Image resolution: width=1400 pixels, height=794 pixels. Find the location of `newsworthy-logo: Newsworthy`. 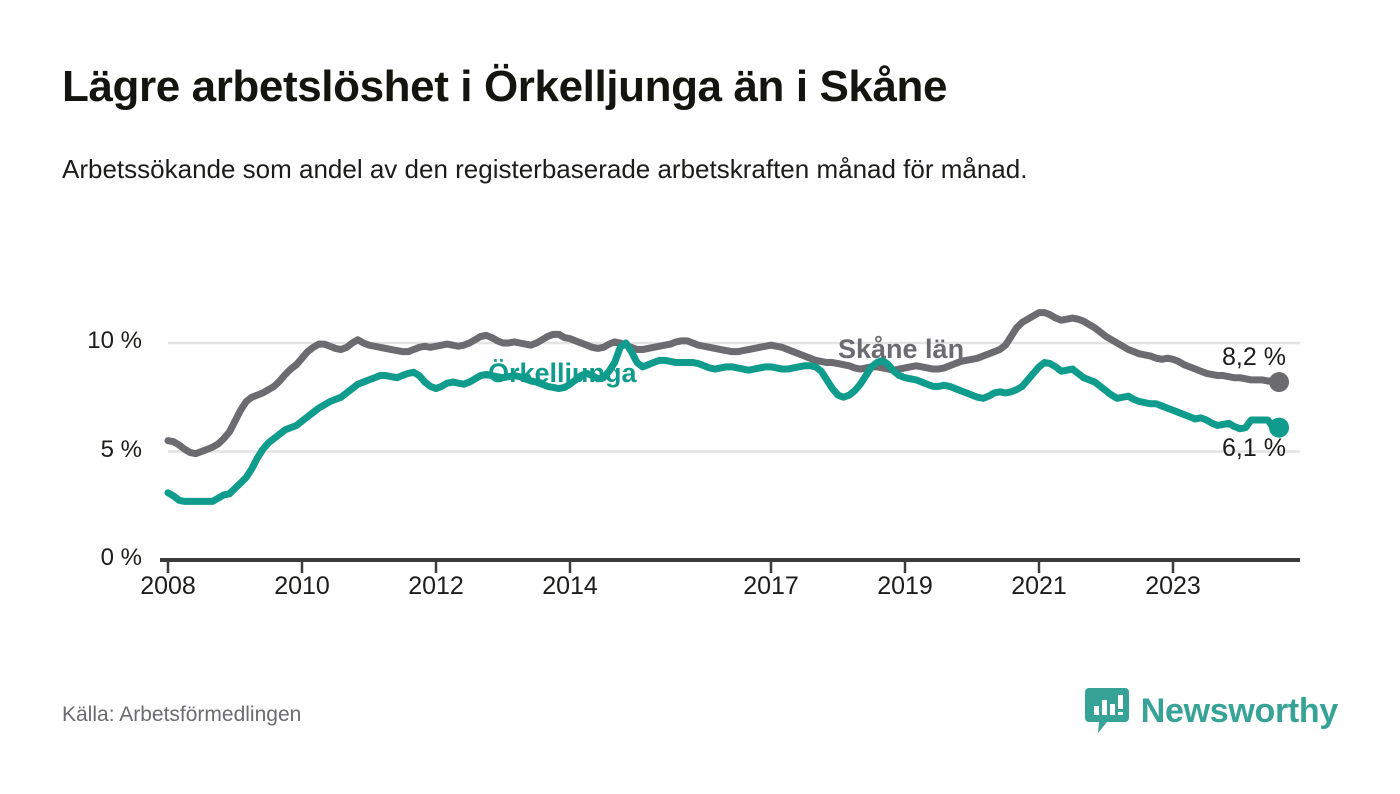

newsworthy-logo: Newsworthy is located at coordinates (1211, 711).